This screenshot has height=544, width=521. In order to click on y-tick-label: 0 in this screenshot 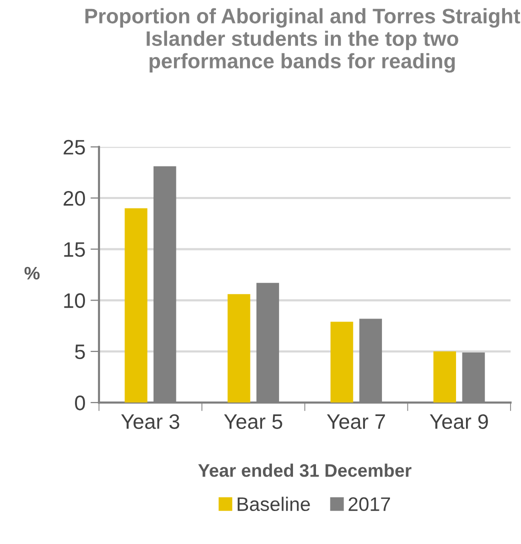, I will do `click(80, 403)`.